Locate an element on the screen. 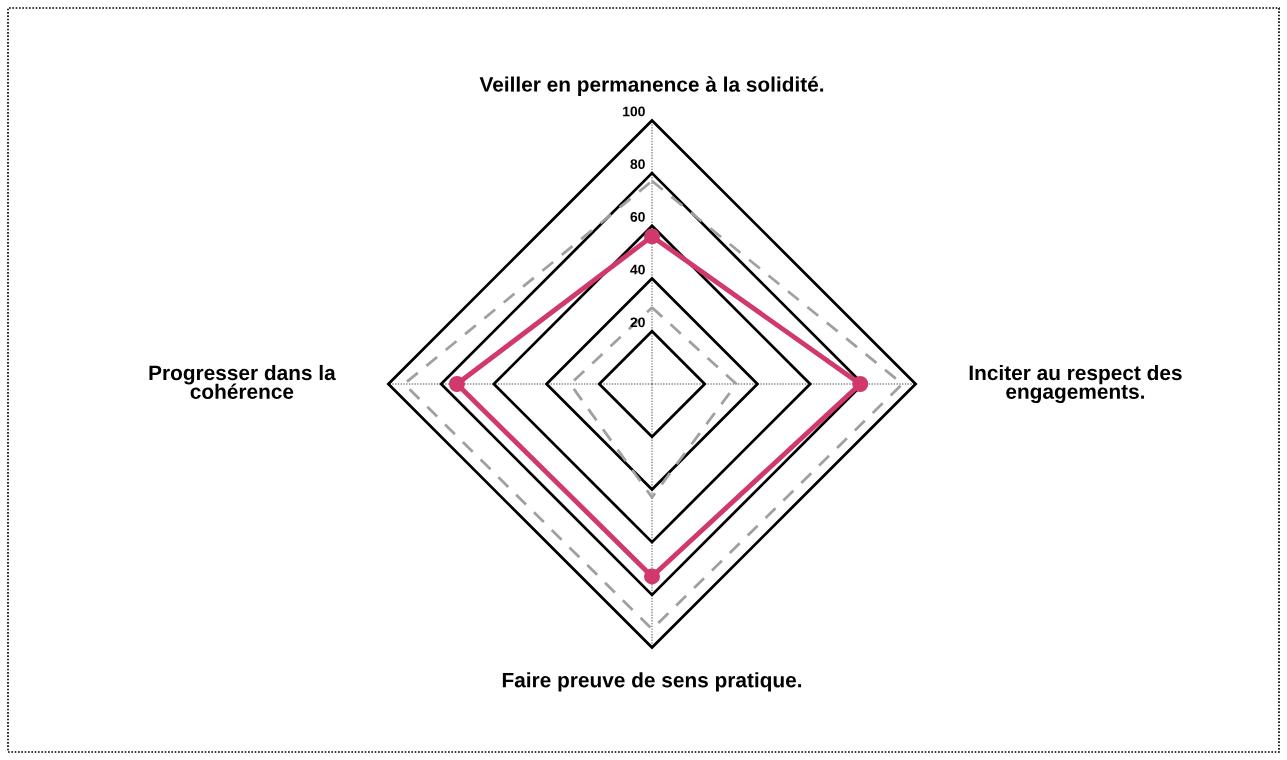 This screenshot has width=1287, height=760. y-tick-label: 20 is located at coordinates (637, 322).